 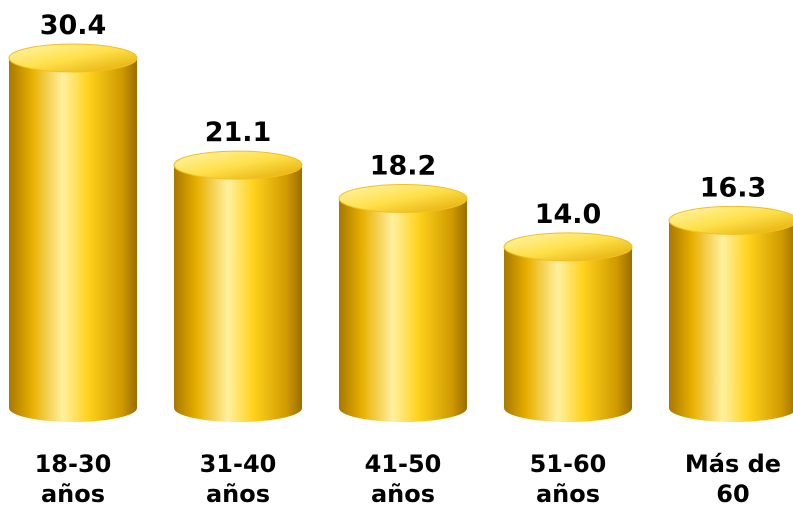 I want to click on data-label-2: 18.2, so click(x=403, y=165).